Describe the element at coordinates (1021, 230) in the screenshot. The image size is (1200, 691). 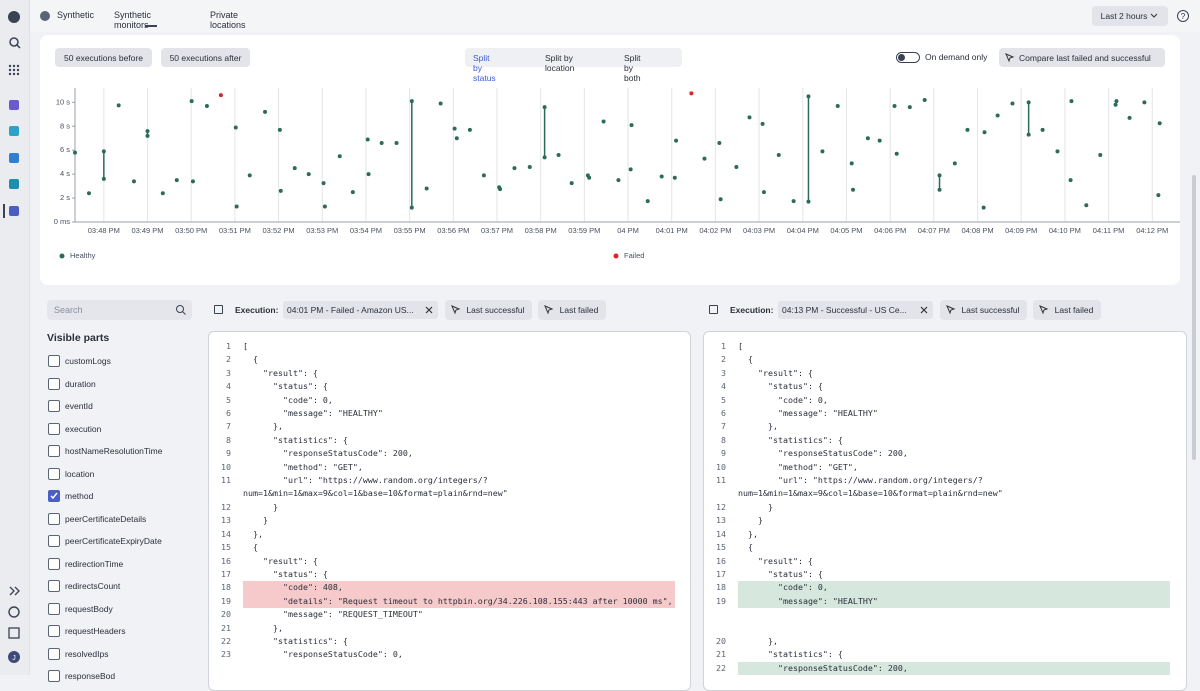
I see `x-tick-label: 04:09 PM` at that location.